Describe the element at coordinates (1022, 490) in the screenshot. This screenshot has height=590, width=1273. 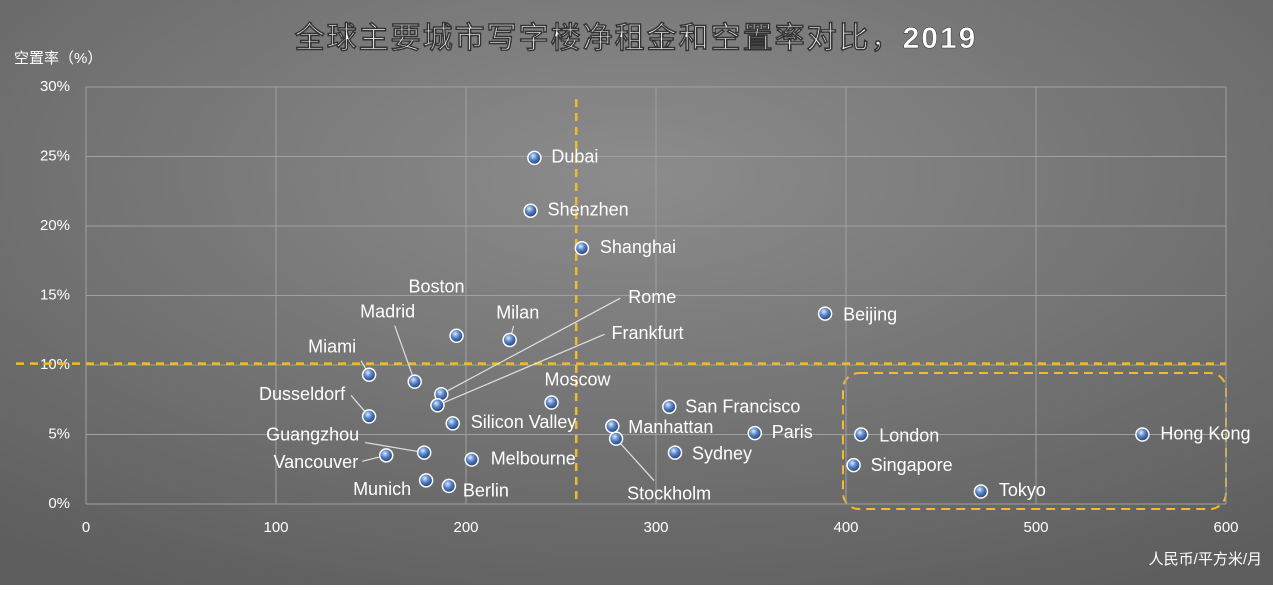
I see `point-label: Tokyo` at that location.